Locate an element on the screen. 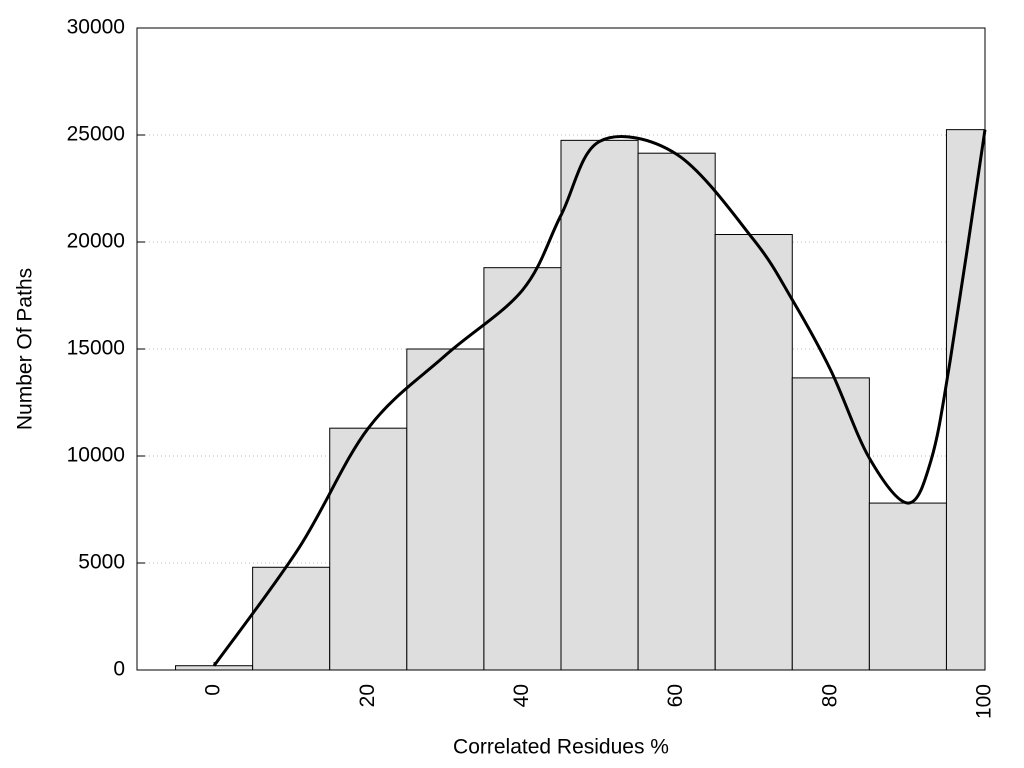 The image size is (1024, 768). y-tick-label: 30000 is located at coordinates (96, 27).